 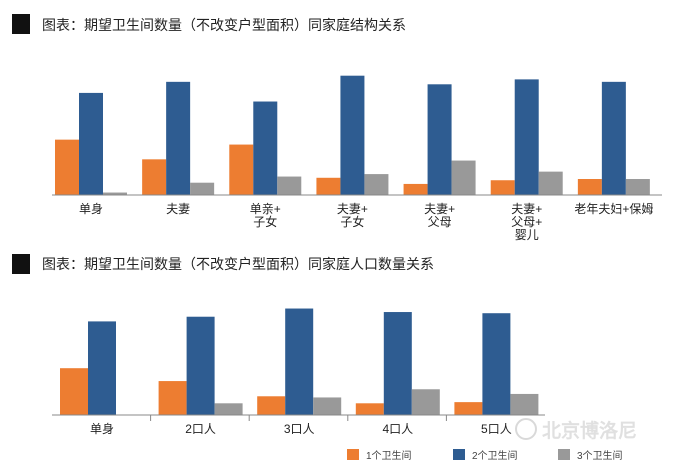 I want to click on chart-title: 图表：期望卫生间数量（不改变户型面积）同家庭结构关系, so click(x=224, y=25).